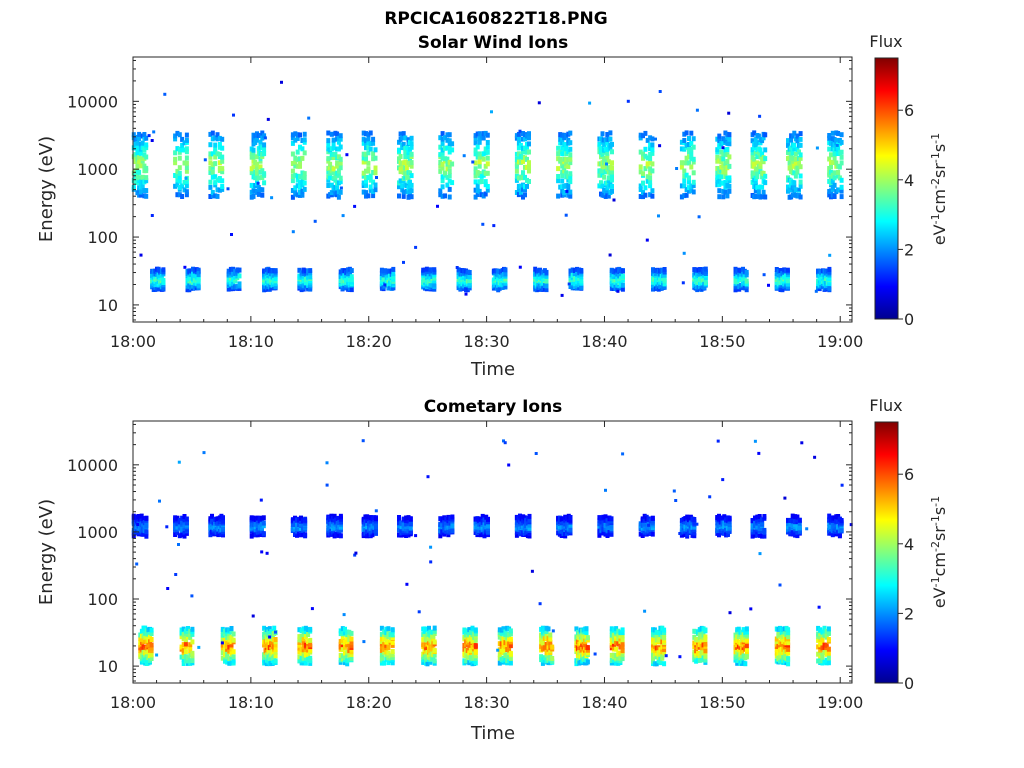  I want to click on colorbar, so click(886, 188).